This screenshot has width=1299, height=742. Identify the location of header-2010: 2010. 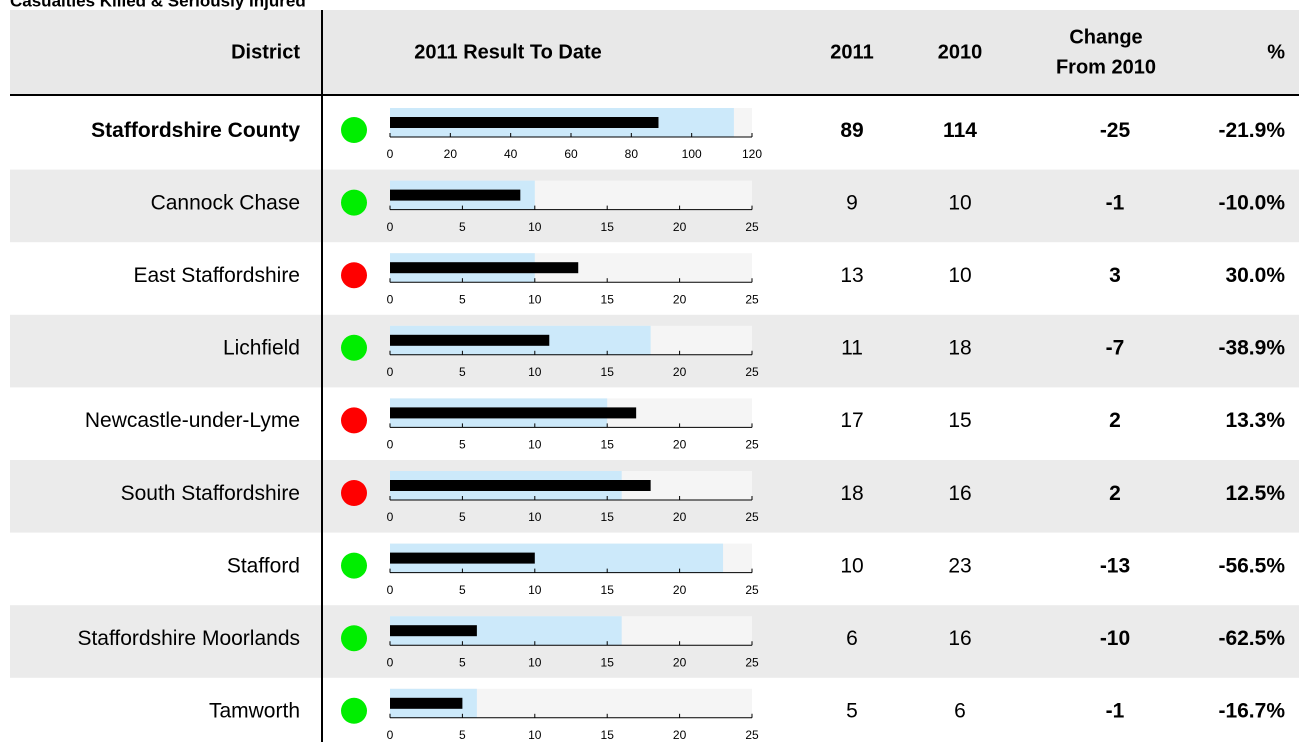
(960, 52).